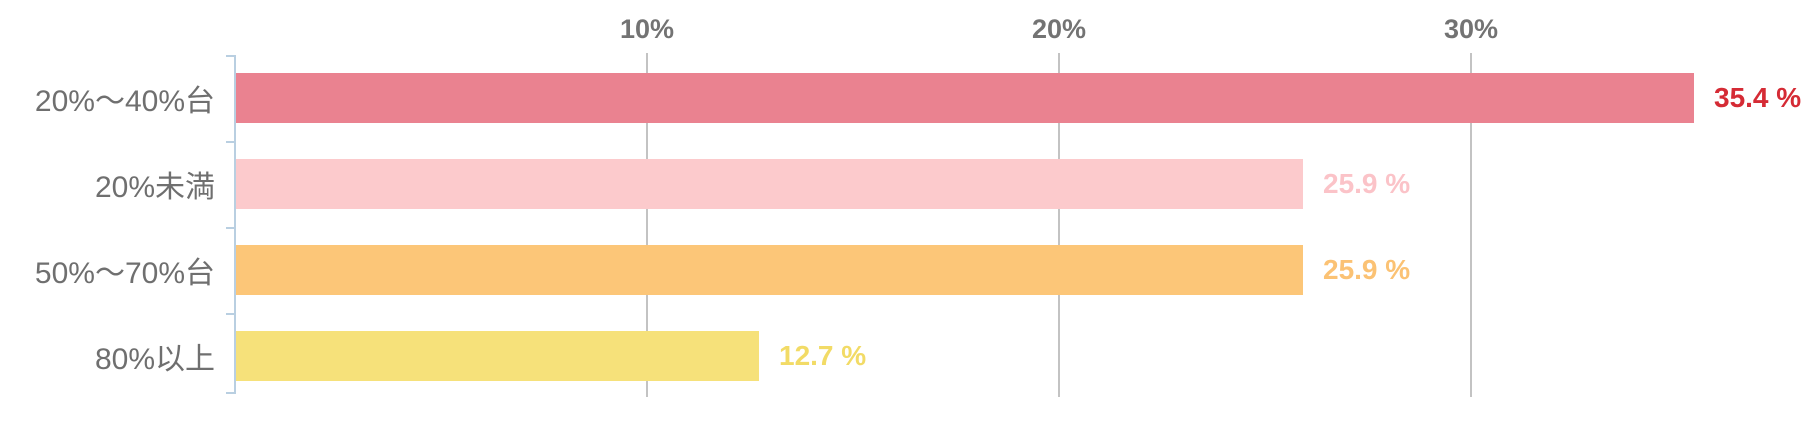  I want to click on category-label: 50%〜70%台, so click(124, 273).